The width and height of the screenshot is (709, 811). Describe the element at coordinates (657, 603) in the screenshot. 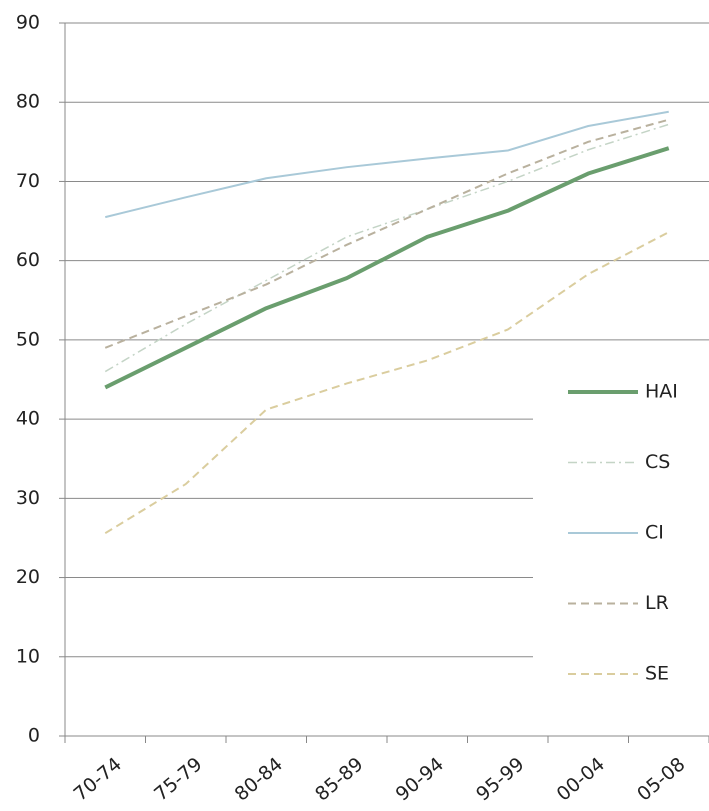

I see `legend-label: LR` at that location.